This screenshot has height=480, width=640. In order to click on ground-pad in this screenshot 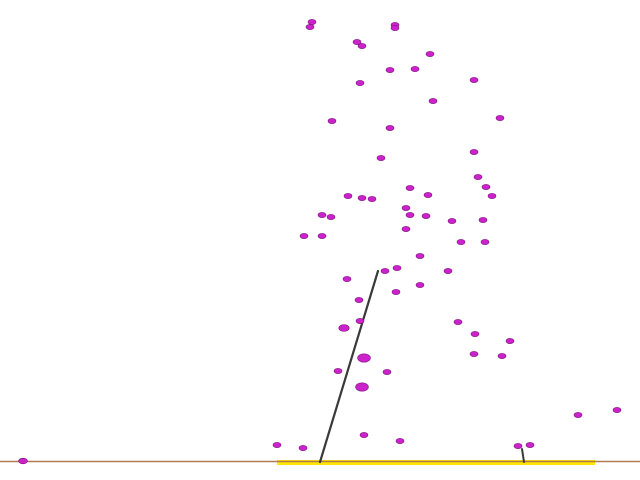, I will do `click(436, 462)`.